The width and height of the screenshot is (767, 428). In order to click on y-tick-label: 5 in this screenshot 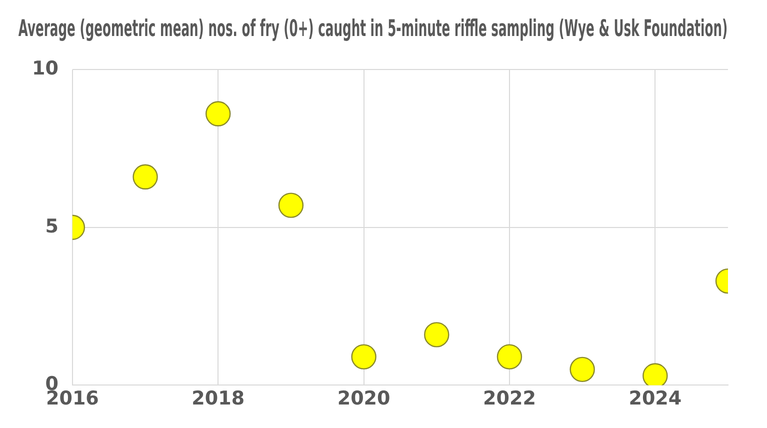, I will do `click(51, 226)`.